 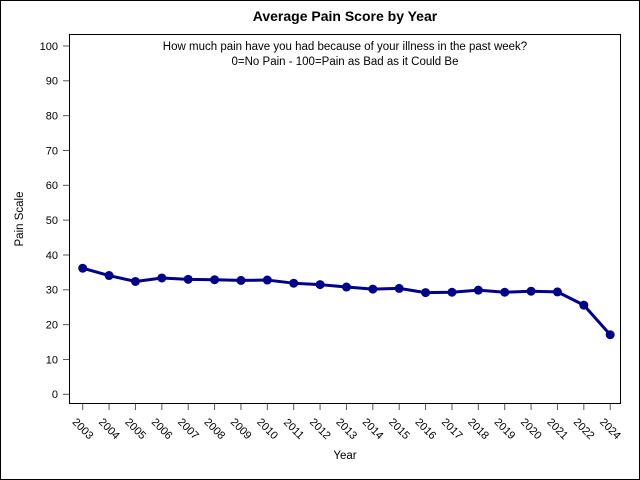 What do you see at coordinates (478, 429) in the screenshot?
I see `x-tick-label: 2018` at bounding box center [478, 429].